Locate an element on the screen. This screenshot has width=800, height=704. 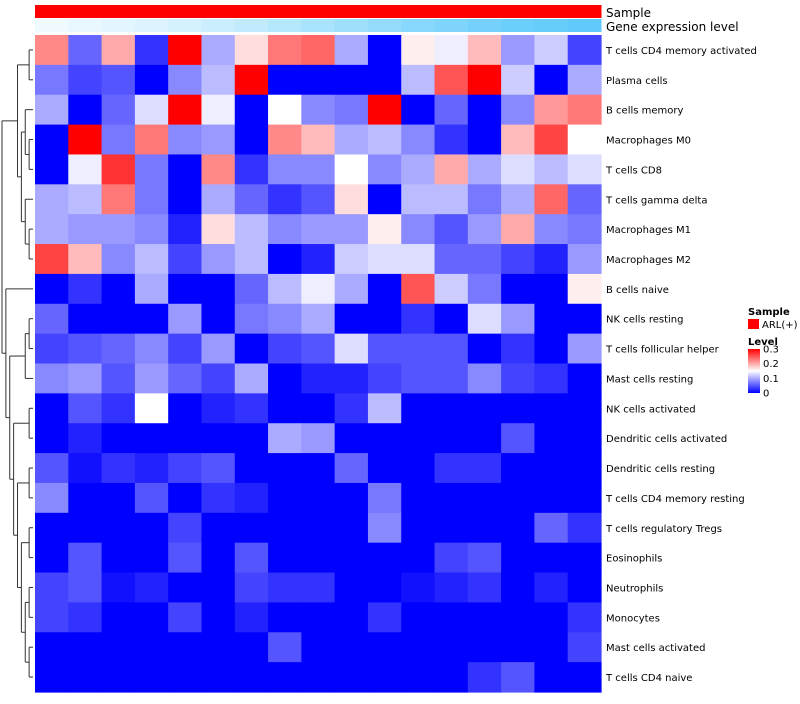
row-label: Eosinophils is located at coordinates (634, 559).